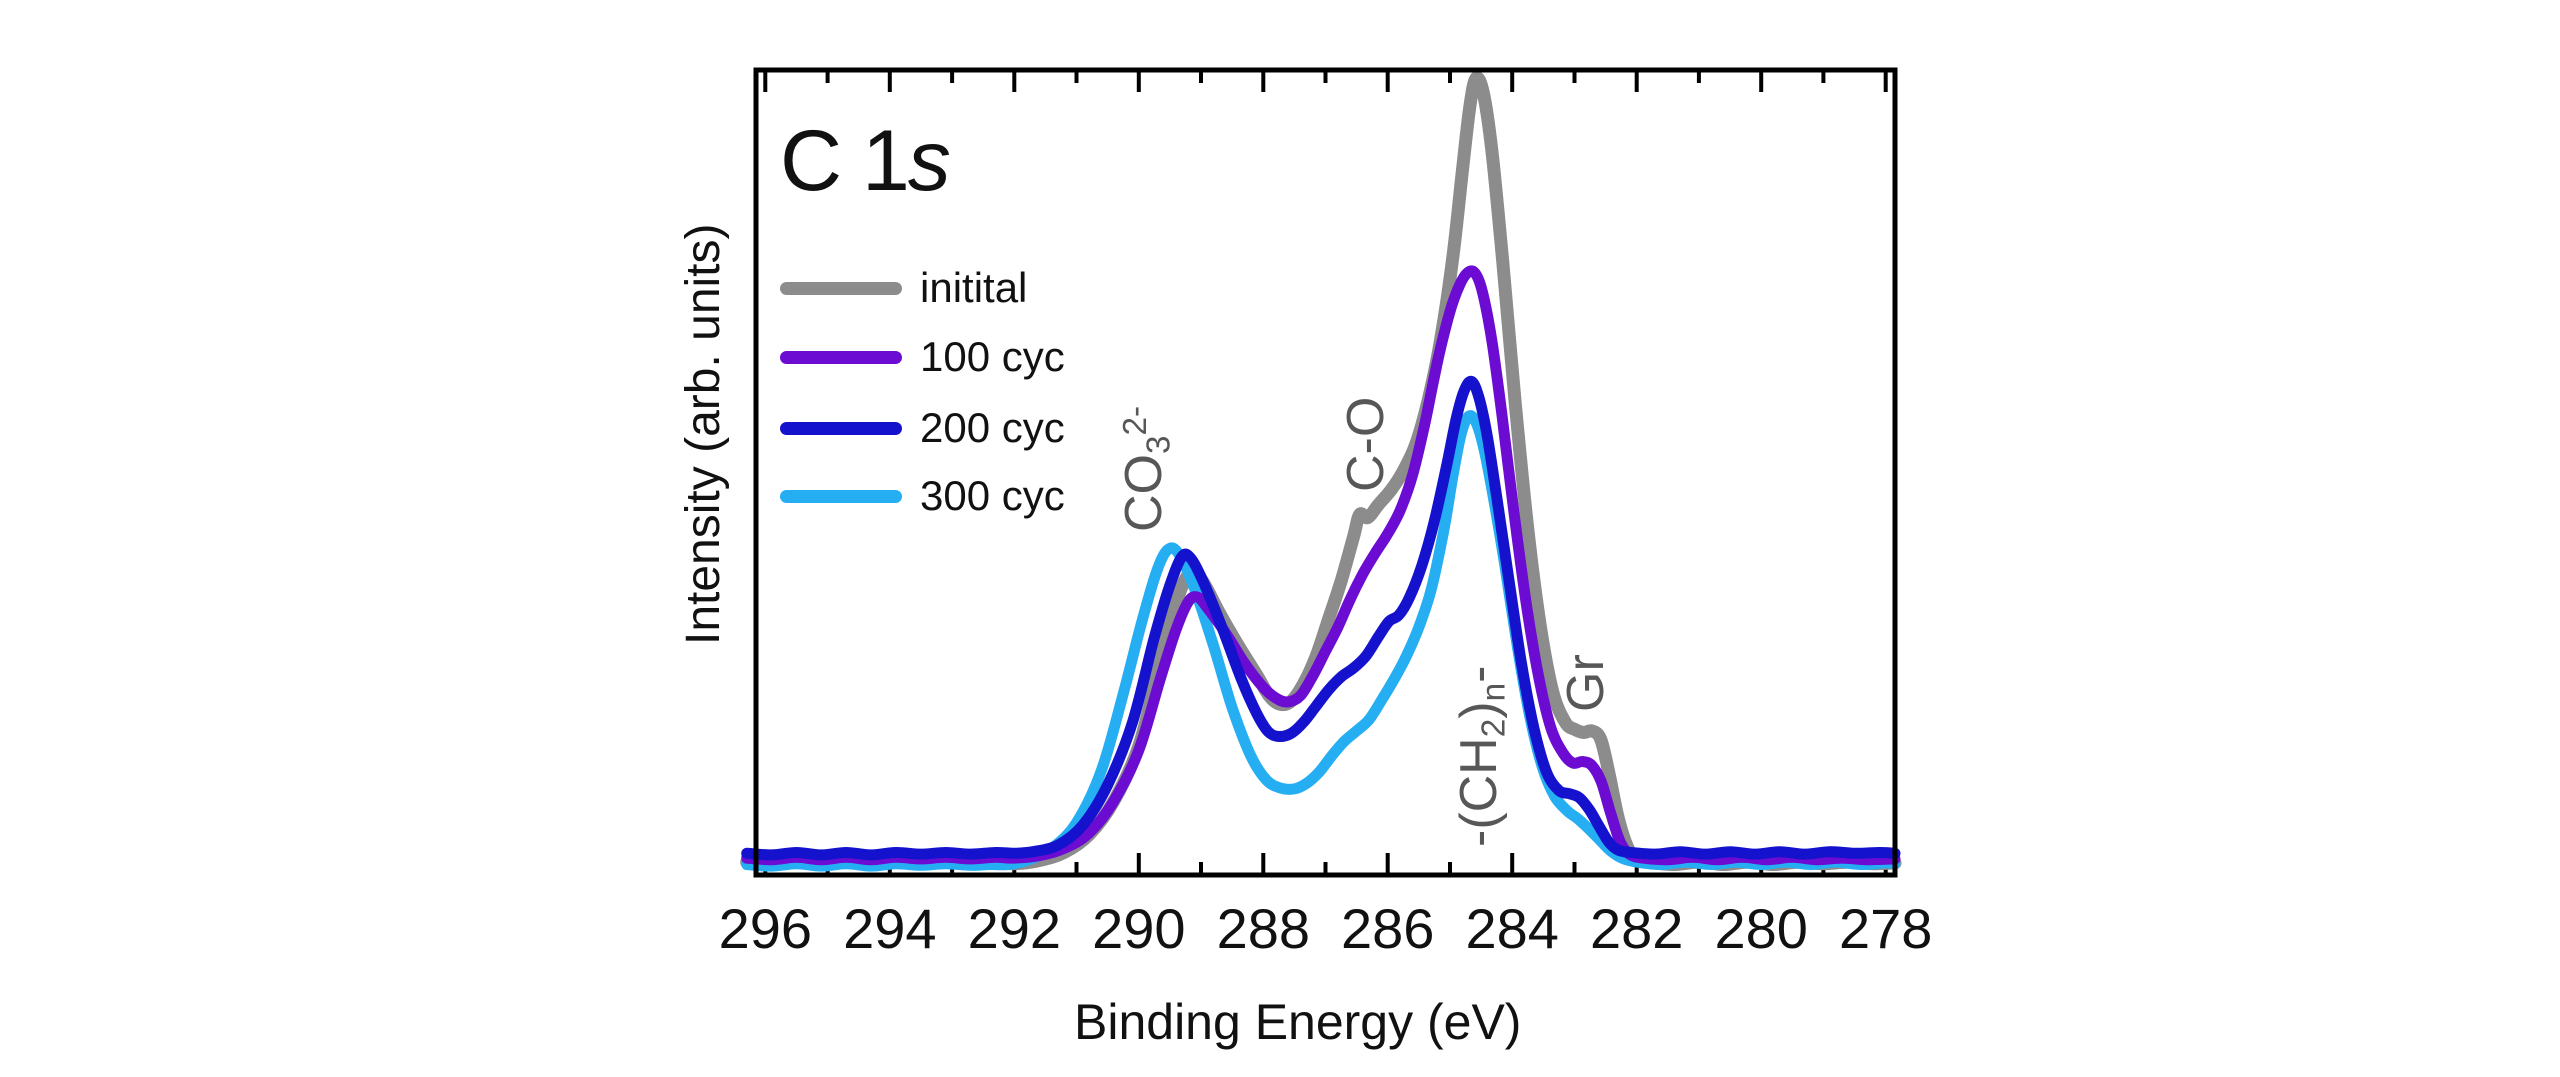  I want to click on x-tick-label-284: 284, so click(1512, 928).